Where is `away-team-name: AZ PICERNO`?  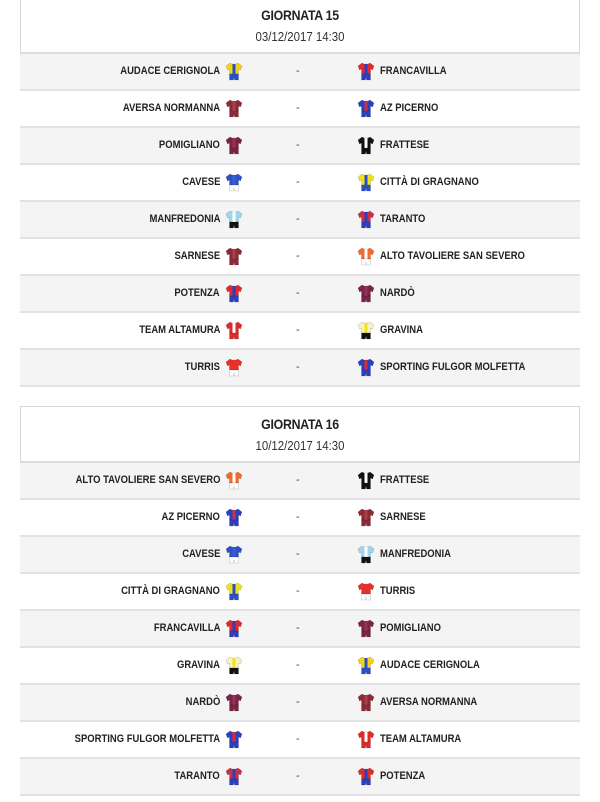
away-team-name: AZ PICERNO is located at coordinates (409, 108).